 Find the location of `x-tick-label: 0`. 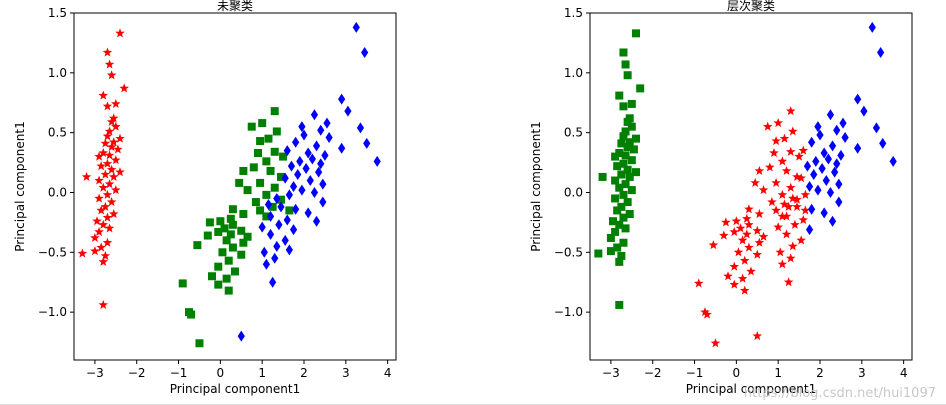

x-tick-label: 0 is located at coordinates (737, 373).